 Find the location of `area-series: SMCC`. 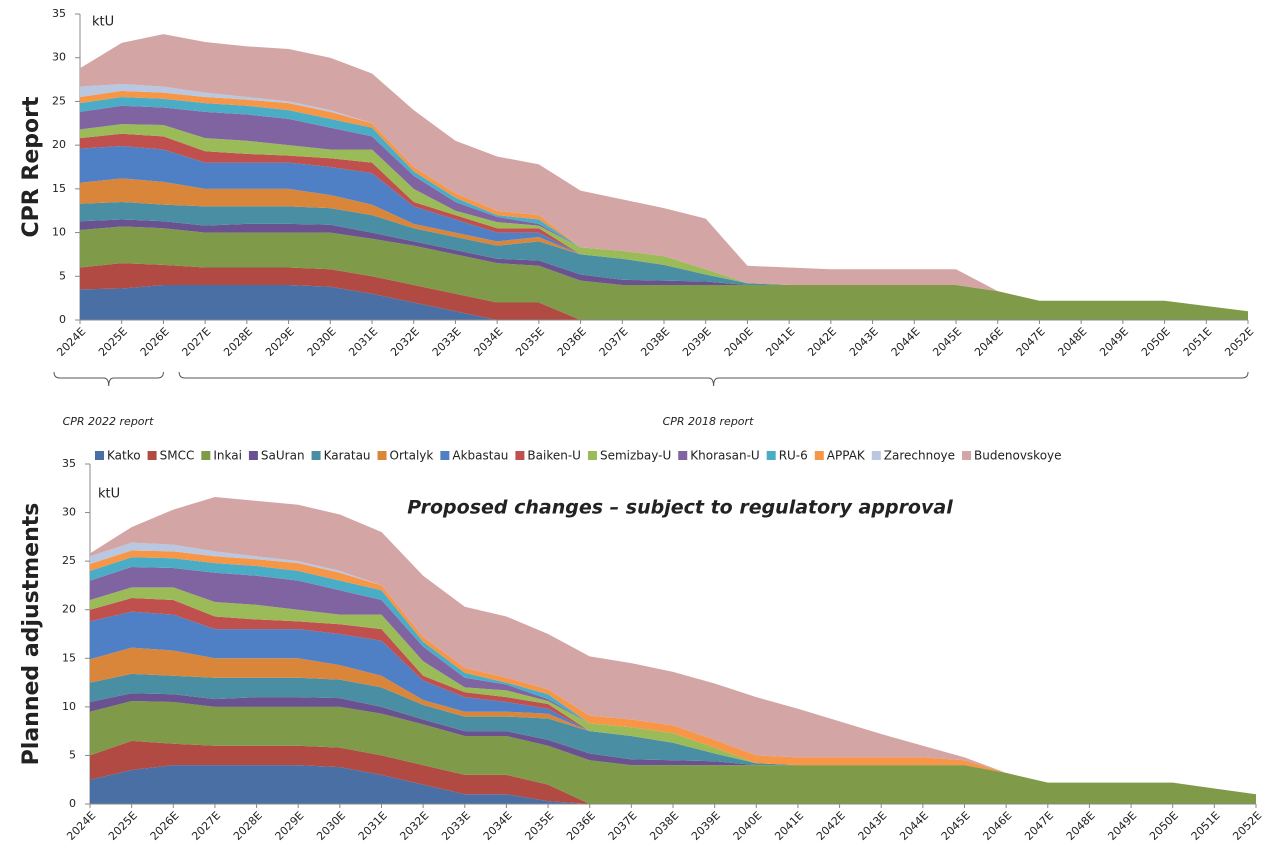

area-series: SMCC is located at coordinates (673, 772).